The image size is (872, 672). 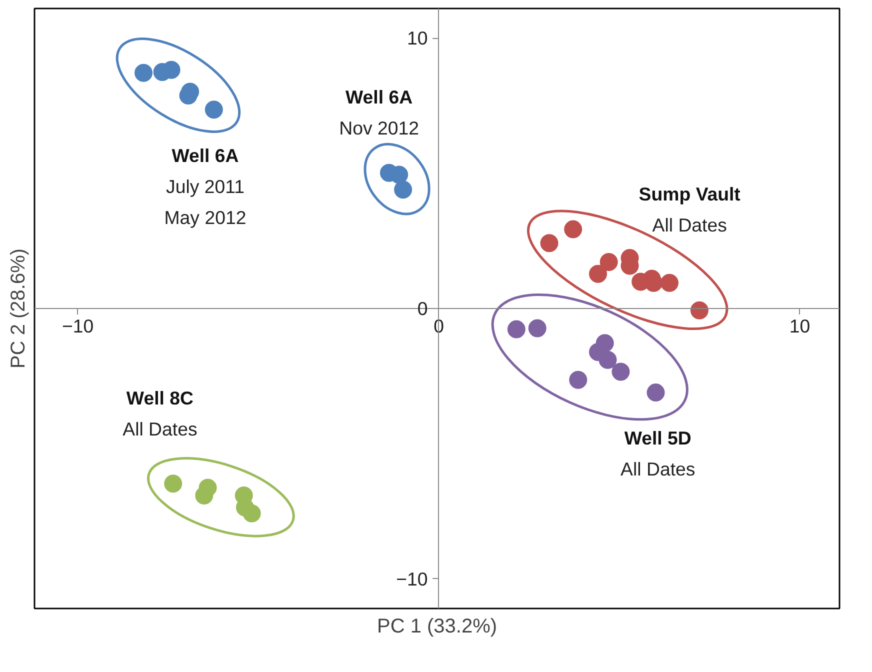 I want to click on y-tick-label: −10, so click(x=412, y=579).